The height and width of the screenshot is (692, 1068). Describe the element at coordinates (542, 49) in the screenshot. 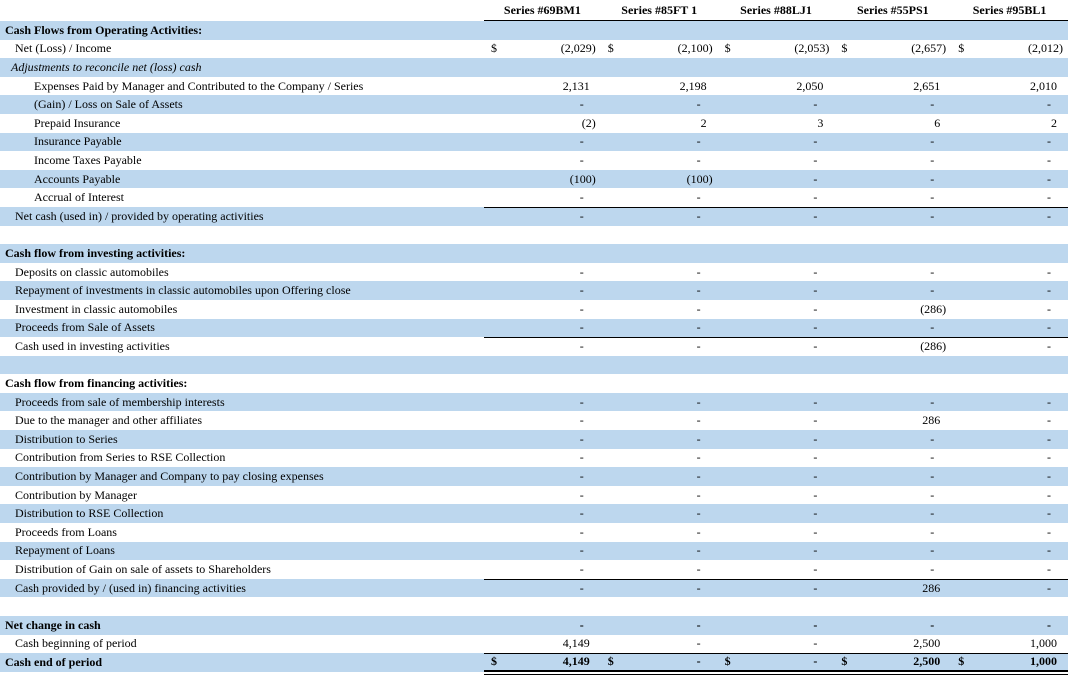

I see `value-cell: $ (2,029)` at that location.